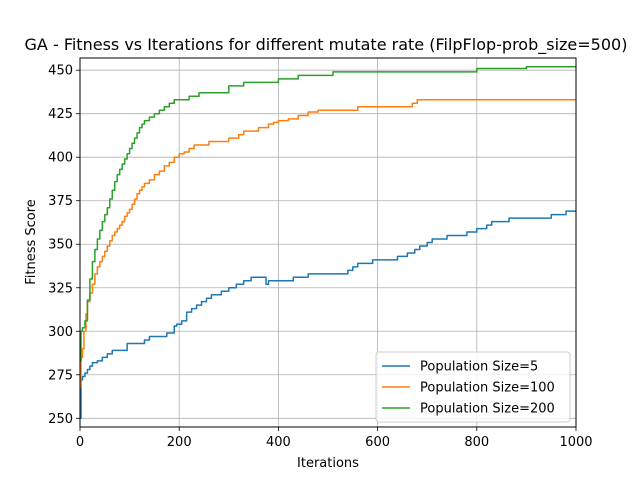 This screenshot has height=480, width=640. Describe the element at coordinates (278, 442) in the screenshot. I see `x-tick-label: 400` at that location.